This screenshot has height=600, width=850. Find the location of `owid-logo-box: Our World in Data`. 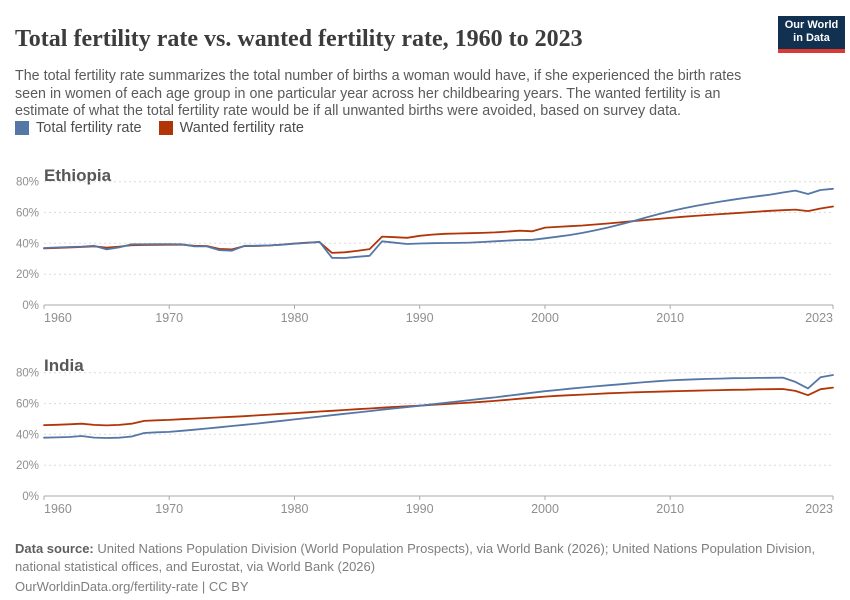

owid-logo-box: Our World in Data is located at coordinates (811, 32).